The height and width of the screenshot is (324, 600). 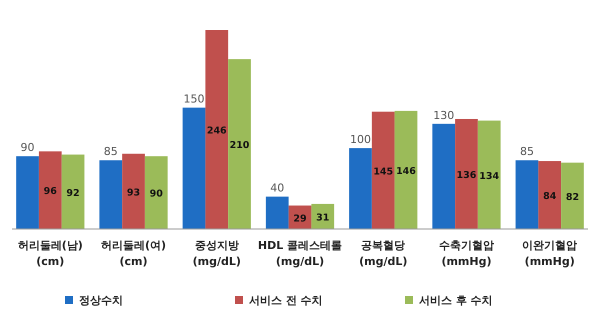 I want to click on data-label: 210, so click(x=240, y=146).